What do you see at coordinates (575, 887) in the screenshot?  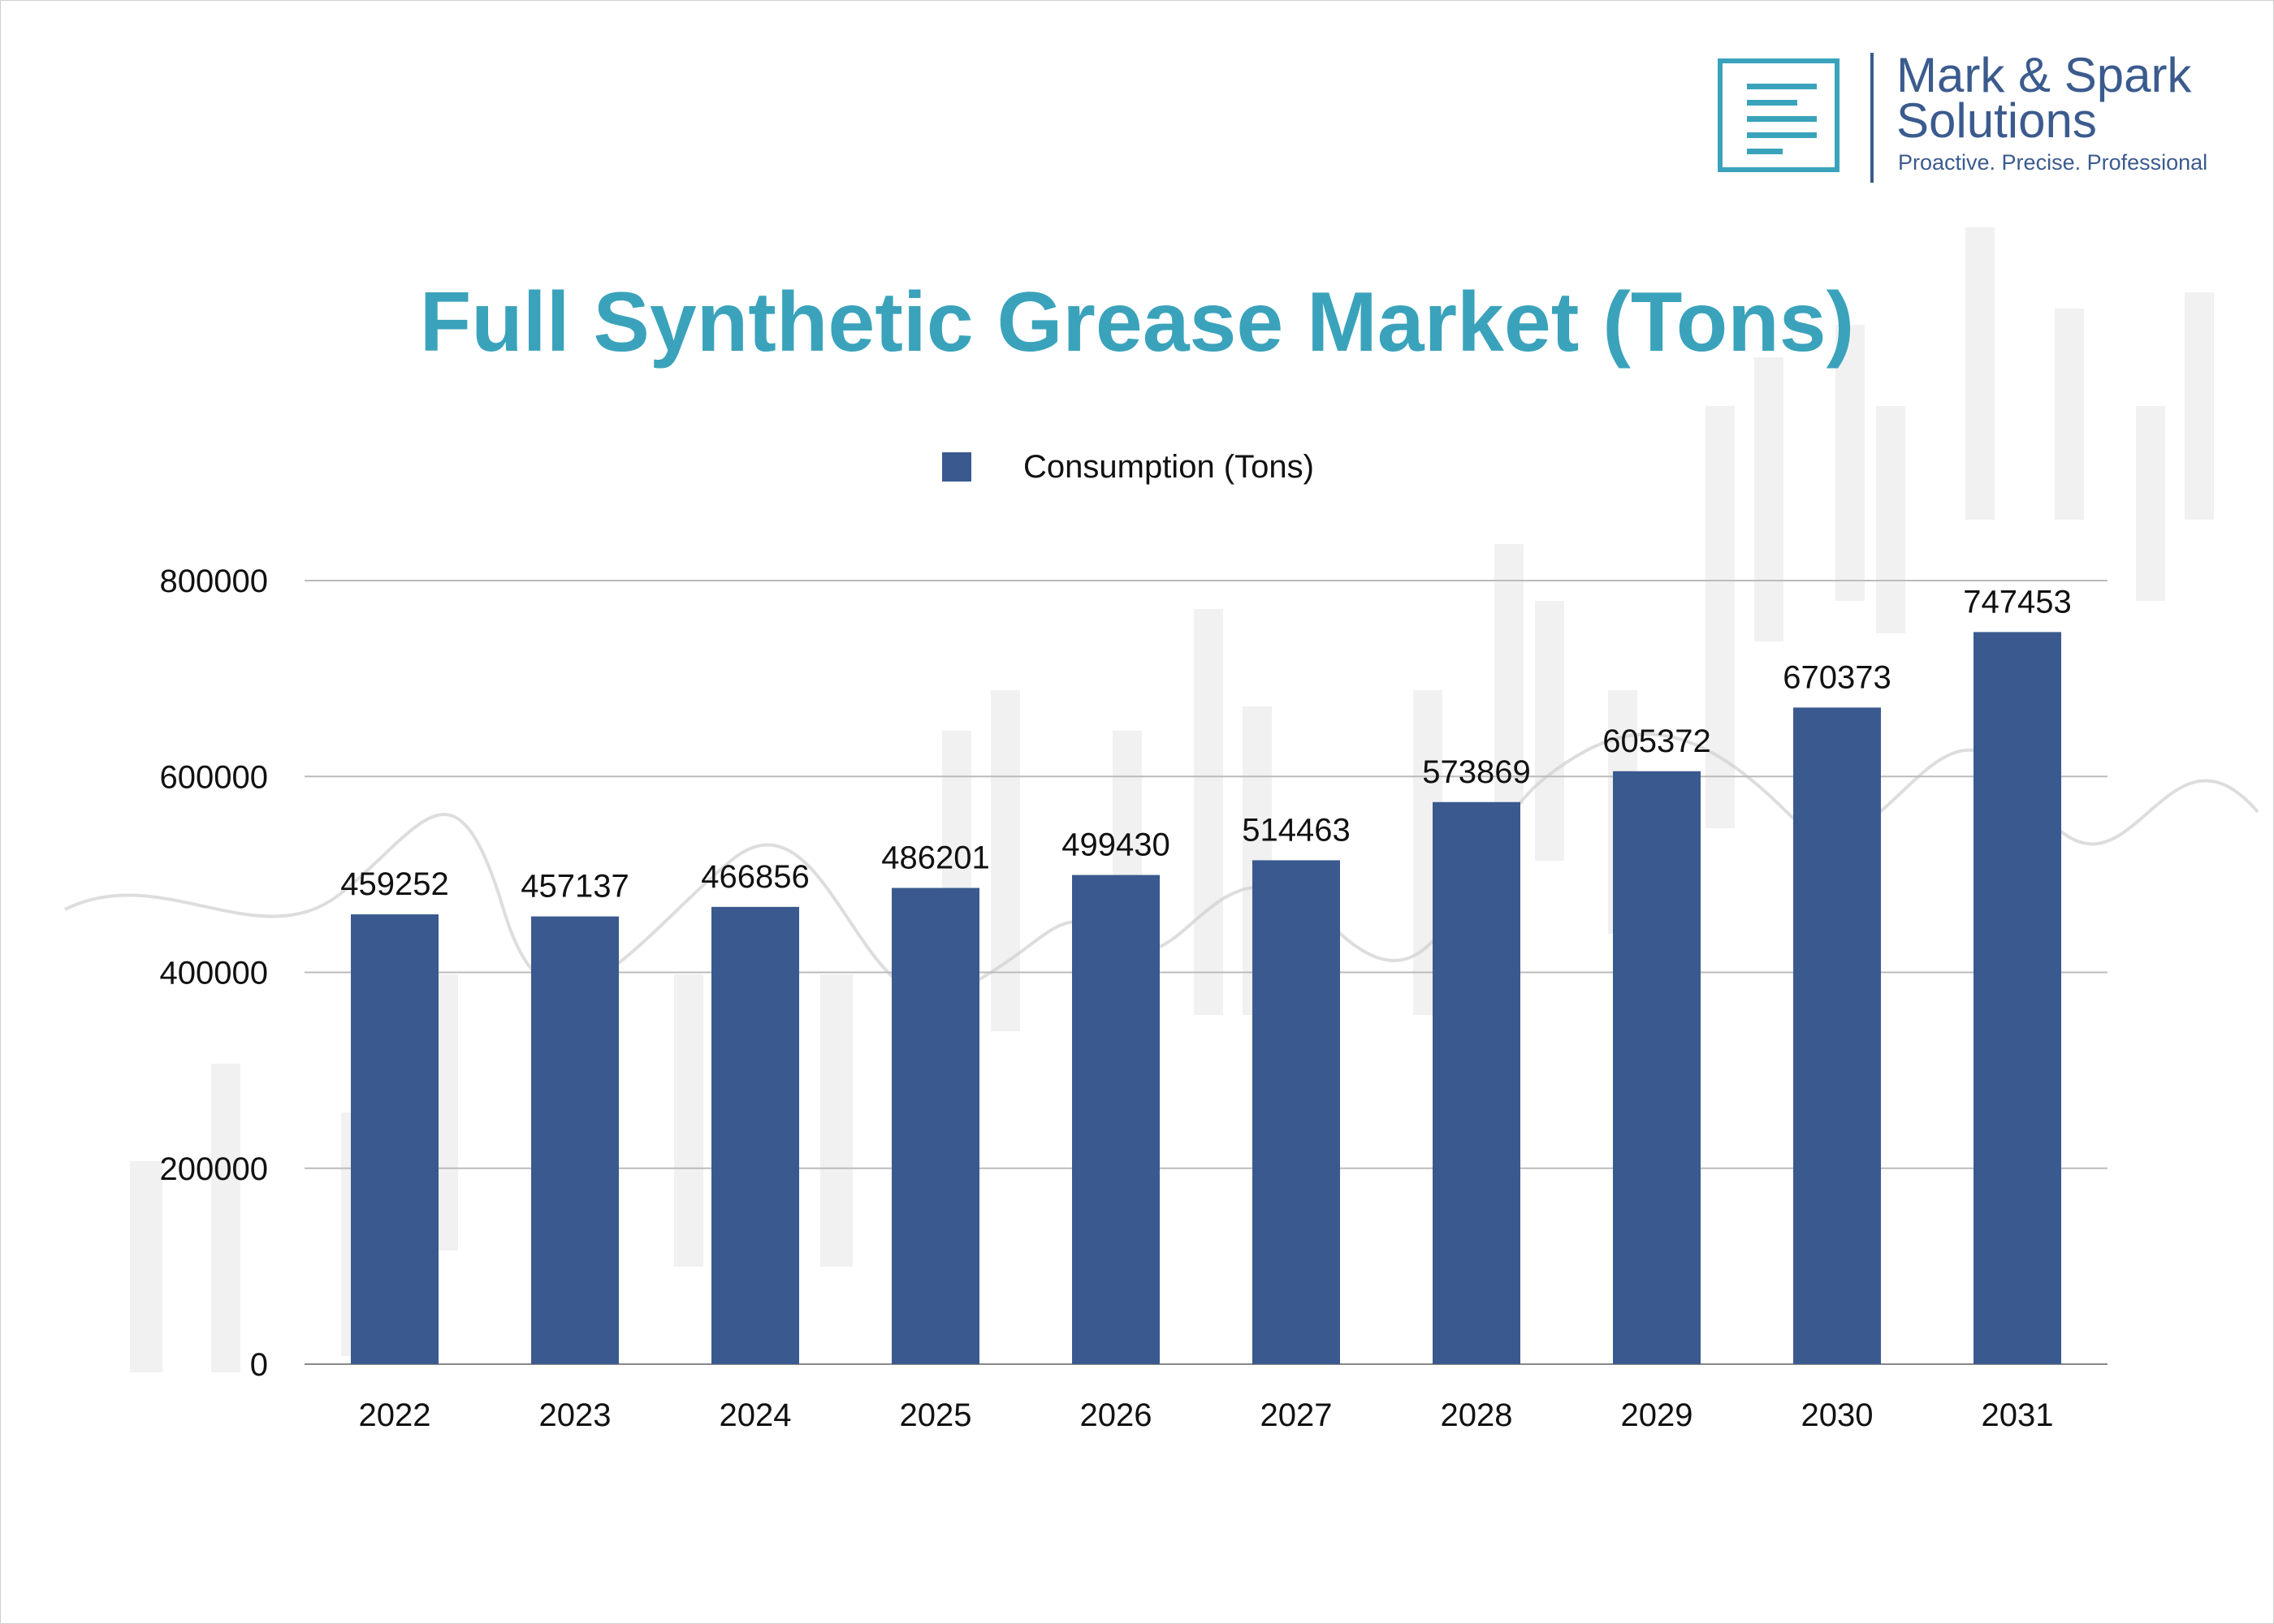 I see `data-label: 457137` at bounding box center [575, 887].